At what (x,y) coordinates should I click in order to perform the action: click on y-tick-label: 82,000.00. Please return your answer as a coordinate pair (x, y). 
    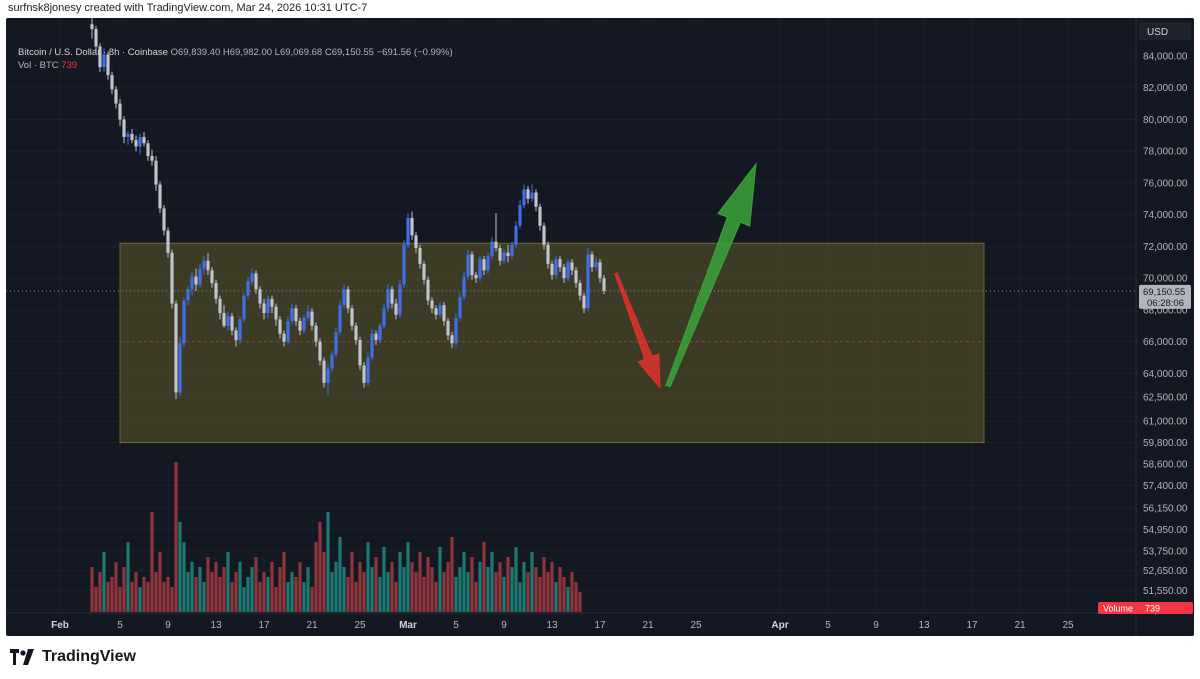
    Looking at the image, I should click on (1165, 88).